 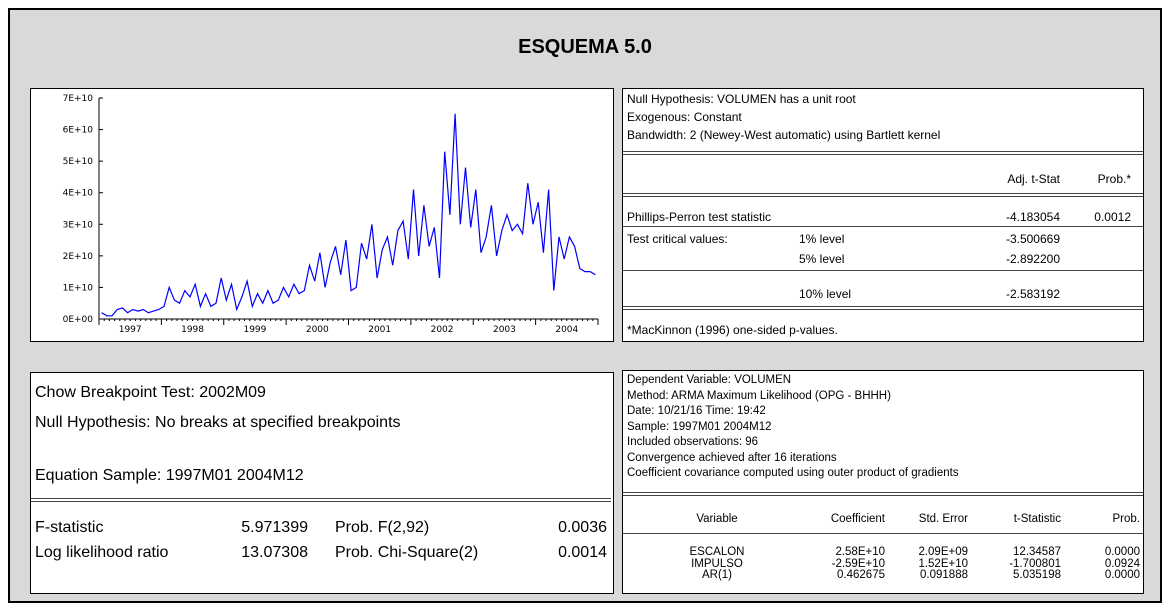 I want to click on header-line: Null Hypothesis: VOLUMEN has a unit root, so click(x=741, y=99).